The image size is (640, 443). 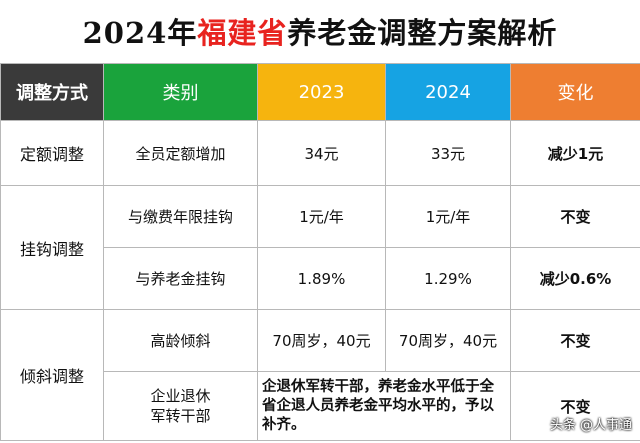 What do you see at coordinates (590, 425) in the screenshot?
I see `watermark: 头条 @人事通` at bounding box center [590, 425].